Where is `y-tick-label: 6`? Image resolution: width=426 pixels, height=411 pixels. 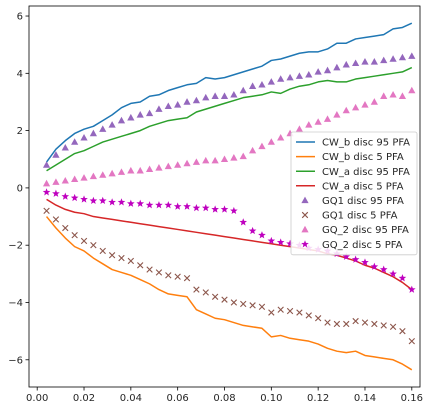
y-tick-label: 6 is located at coordinates (20, 17).